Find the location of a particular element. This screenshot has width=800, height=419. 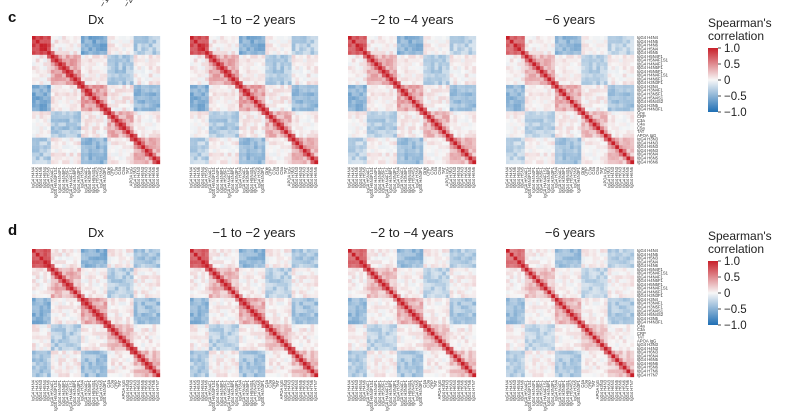

column-label: IgG4 H4N6F1 is located at coordinates (232, 179).